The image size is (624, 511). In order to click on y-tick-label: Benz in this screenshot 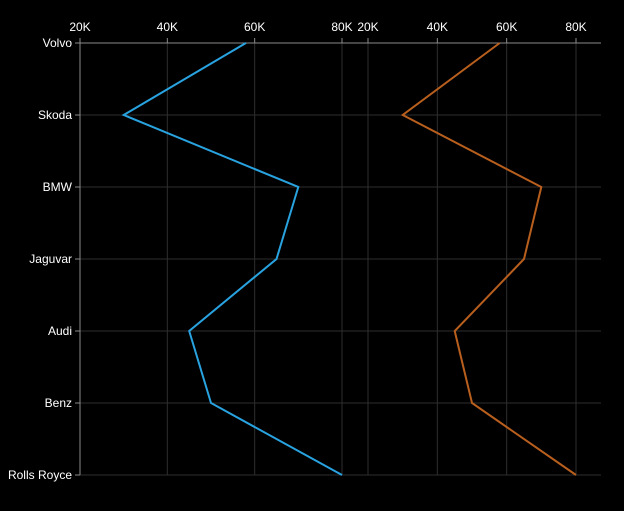, I will do `click(58, 403)`.